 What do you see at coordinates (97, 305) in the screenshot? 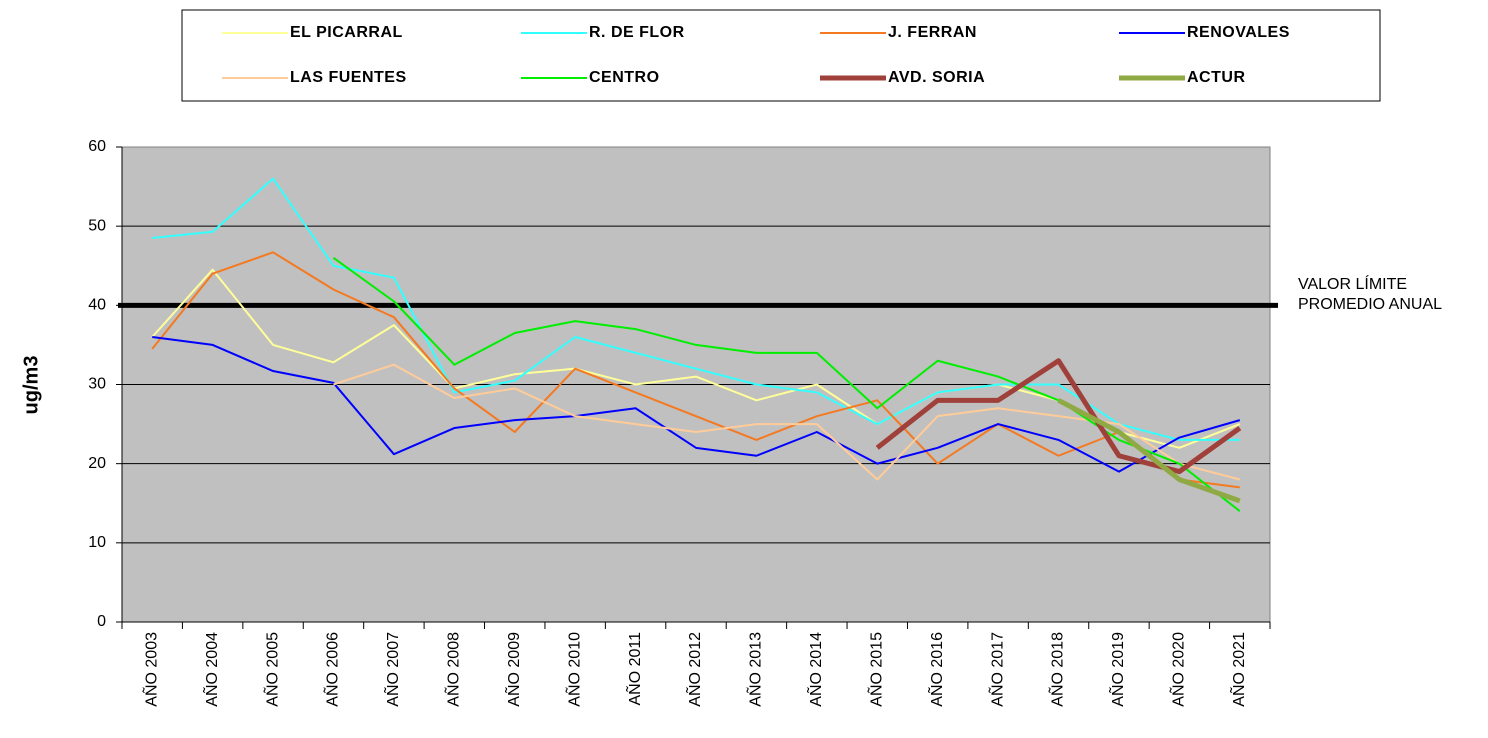
I see `y-tick-label: 40` at bounding box center [97, 305].